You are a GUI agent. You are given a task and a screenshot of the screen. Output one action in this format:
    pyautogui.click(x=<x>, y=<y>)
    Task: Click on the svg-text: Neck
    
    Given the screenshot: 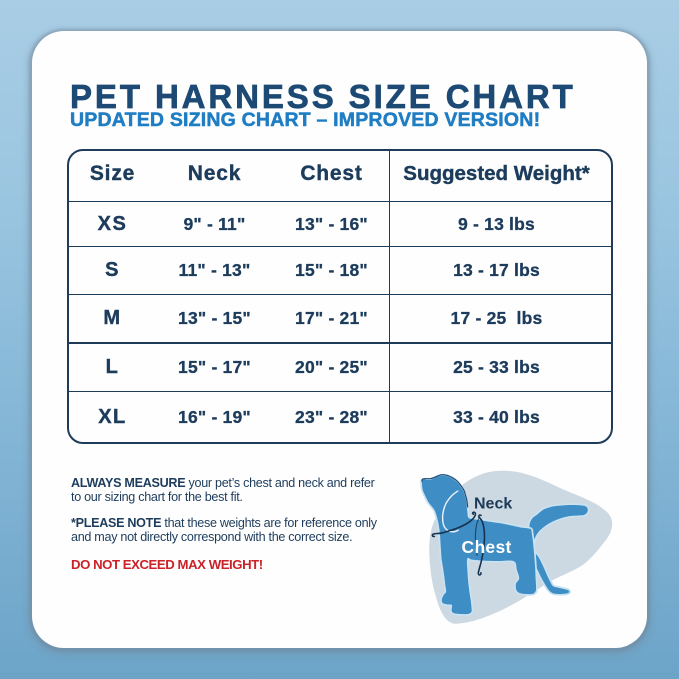 What is the action you would take?
    pyautogui.click(x=493, y=504)
    